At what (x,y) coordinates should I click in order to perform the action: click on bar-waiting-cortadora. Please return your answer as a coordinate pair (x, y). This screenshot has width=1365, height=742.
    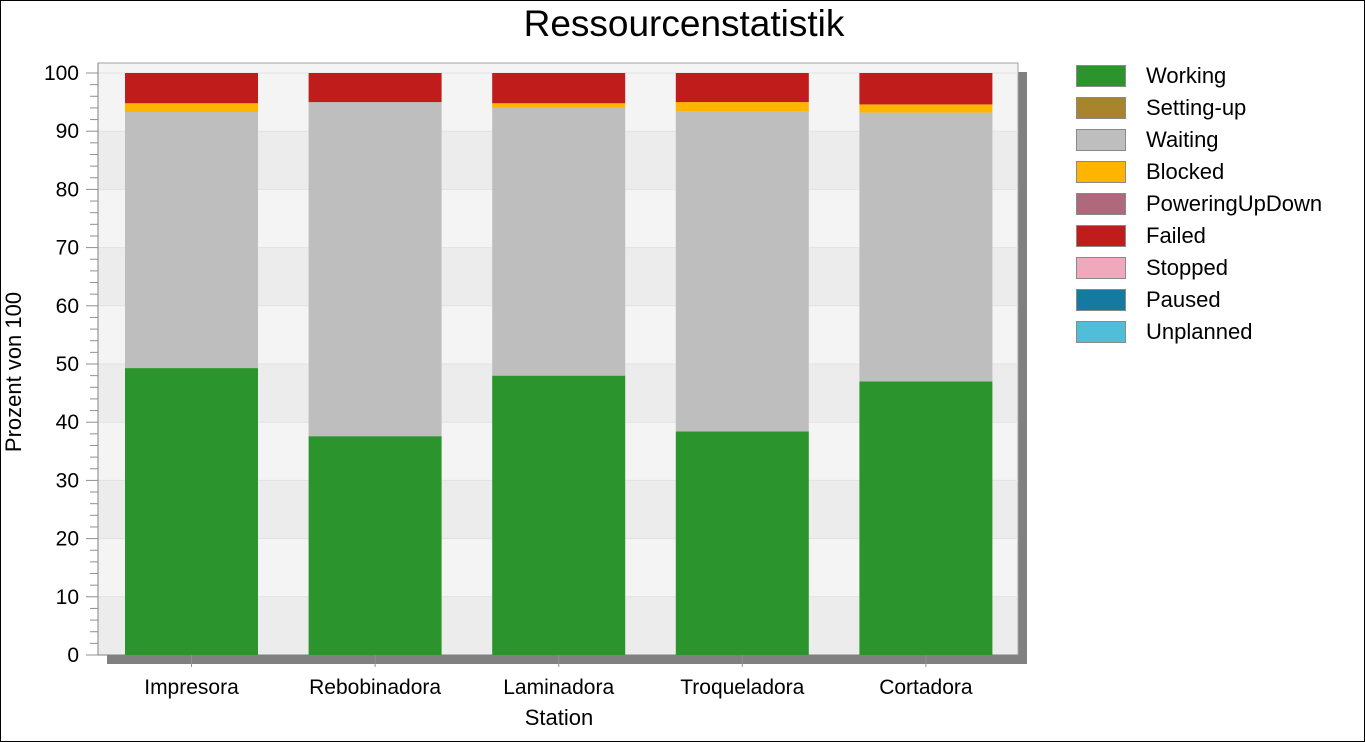
    Looking at the image, I should click on (926, 247).